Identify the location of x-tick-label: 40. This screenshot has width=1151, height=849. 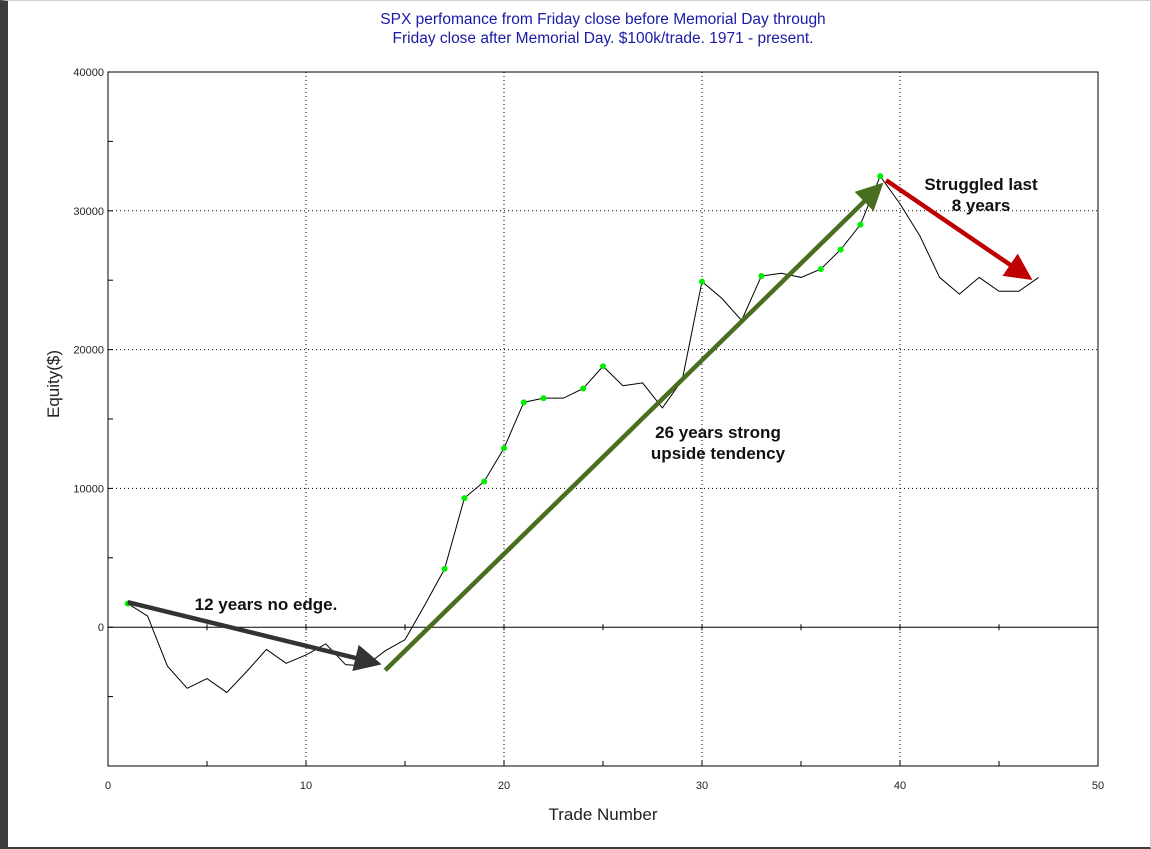
(900, 786).